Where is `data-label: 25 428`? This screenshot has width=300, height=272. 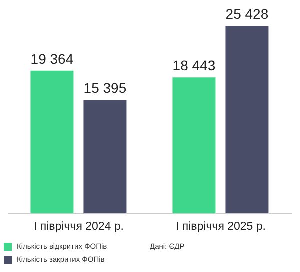
data-label: 25 428 is located at coordinates (247, 14).